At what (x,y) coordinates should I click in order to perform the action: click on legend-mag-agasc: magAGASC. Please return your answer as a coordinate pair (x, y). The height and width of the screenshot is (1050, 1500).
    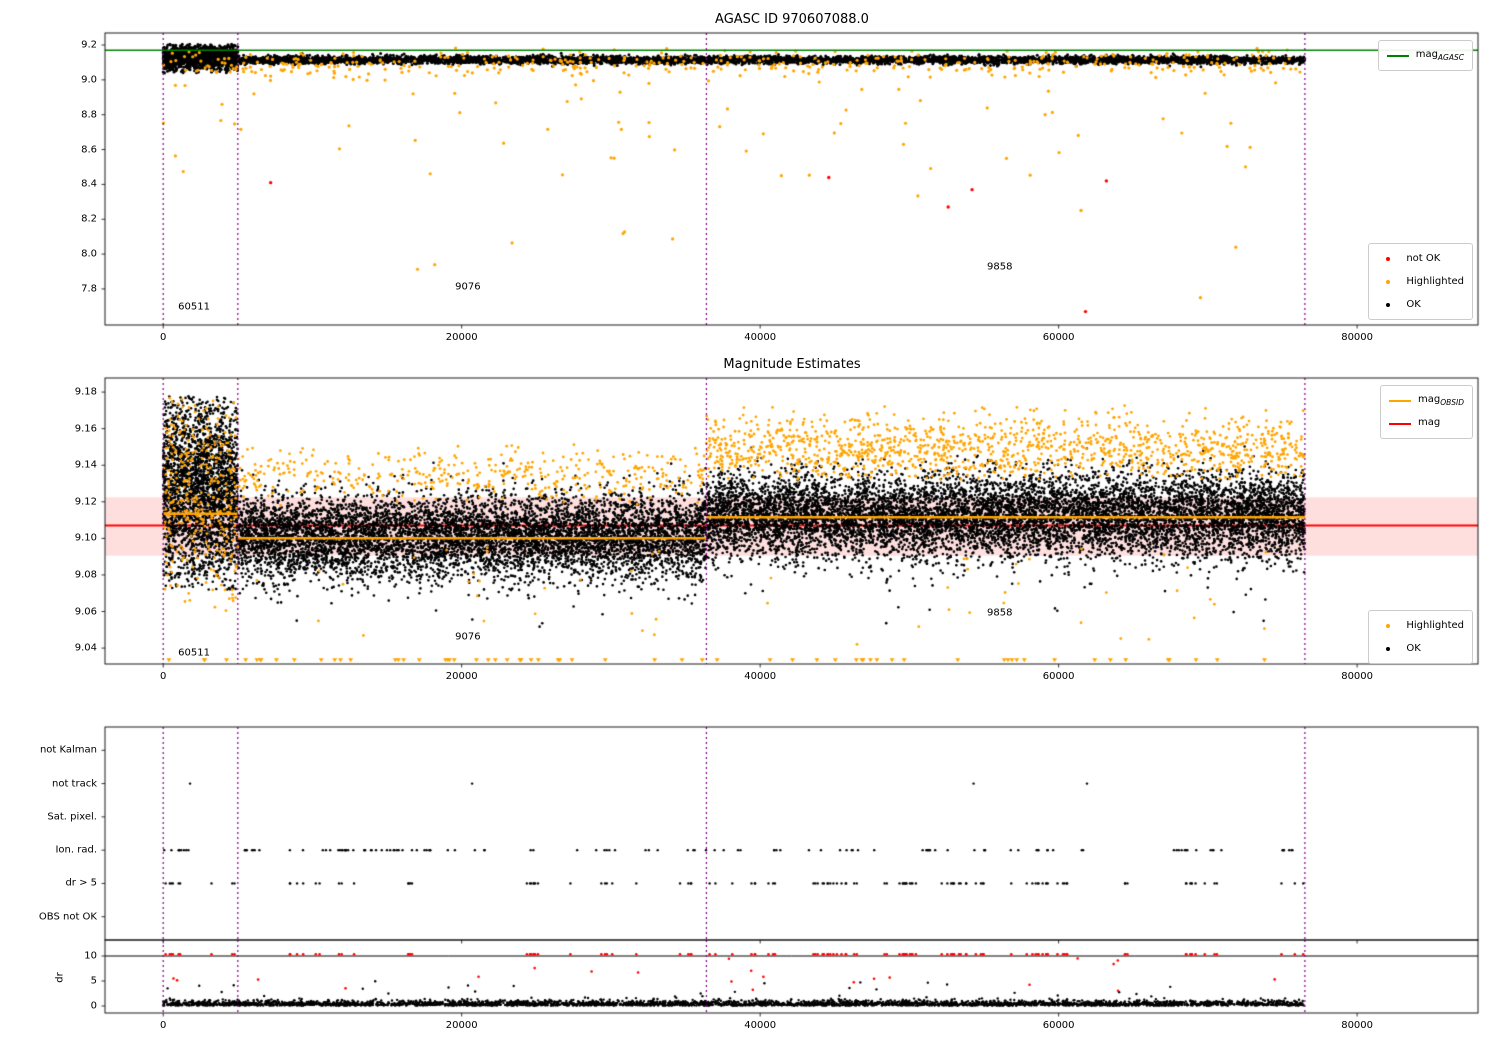
    Looking at the image, I should click on (1425, 55).